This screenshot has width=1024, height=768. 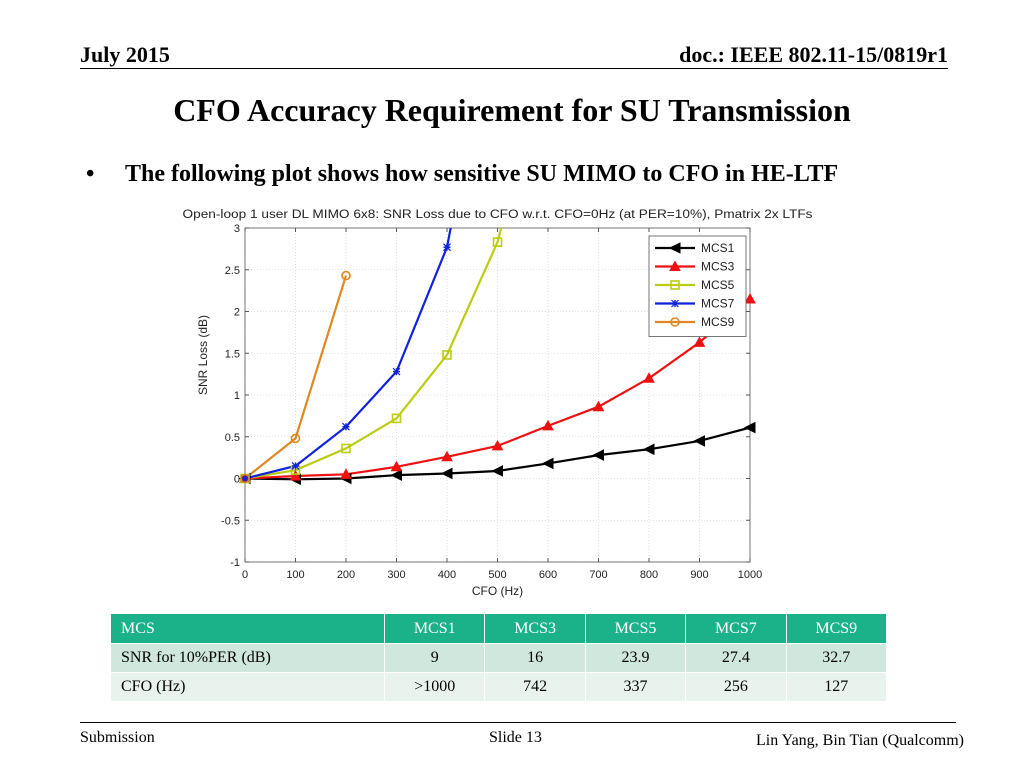 I want to click on legend-label: MCS1, so click(x=718, y=248).